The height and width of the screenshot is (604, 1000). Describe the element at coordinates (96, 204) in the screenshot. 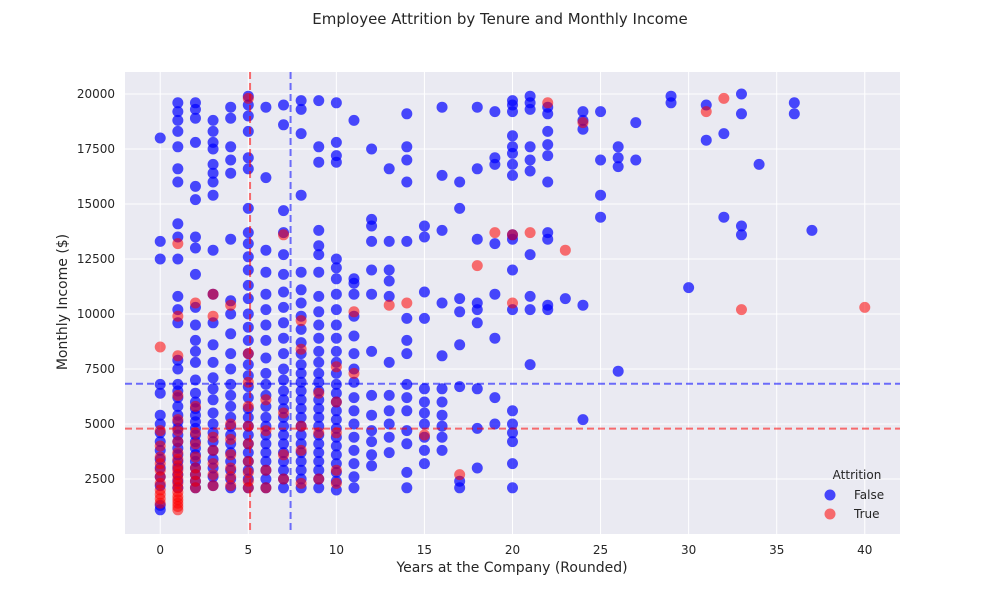

I see `y-tick-label: 15000` at that location.